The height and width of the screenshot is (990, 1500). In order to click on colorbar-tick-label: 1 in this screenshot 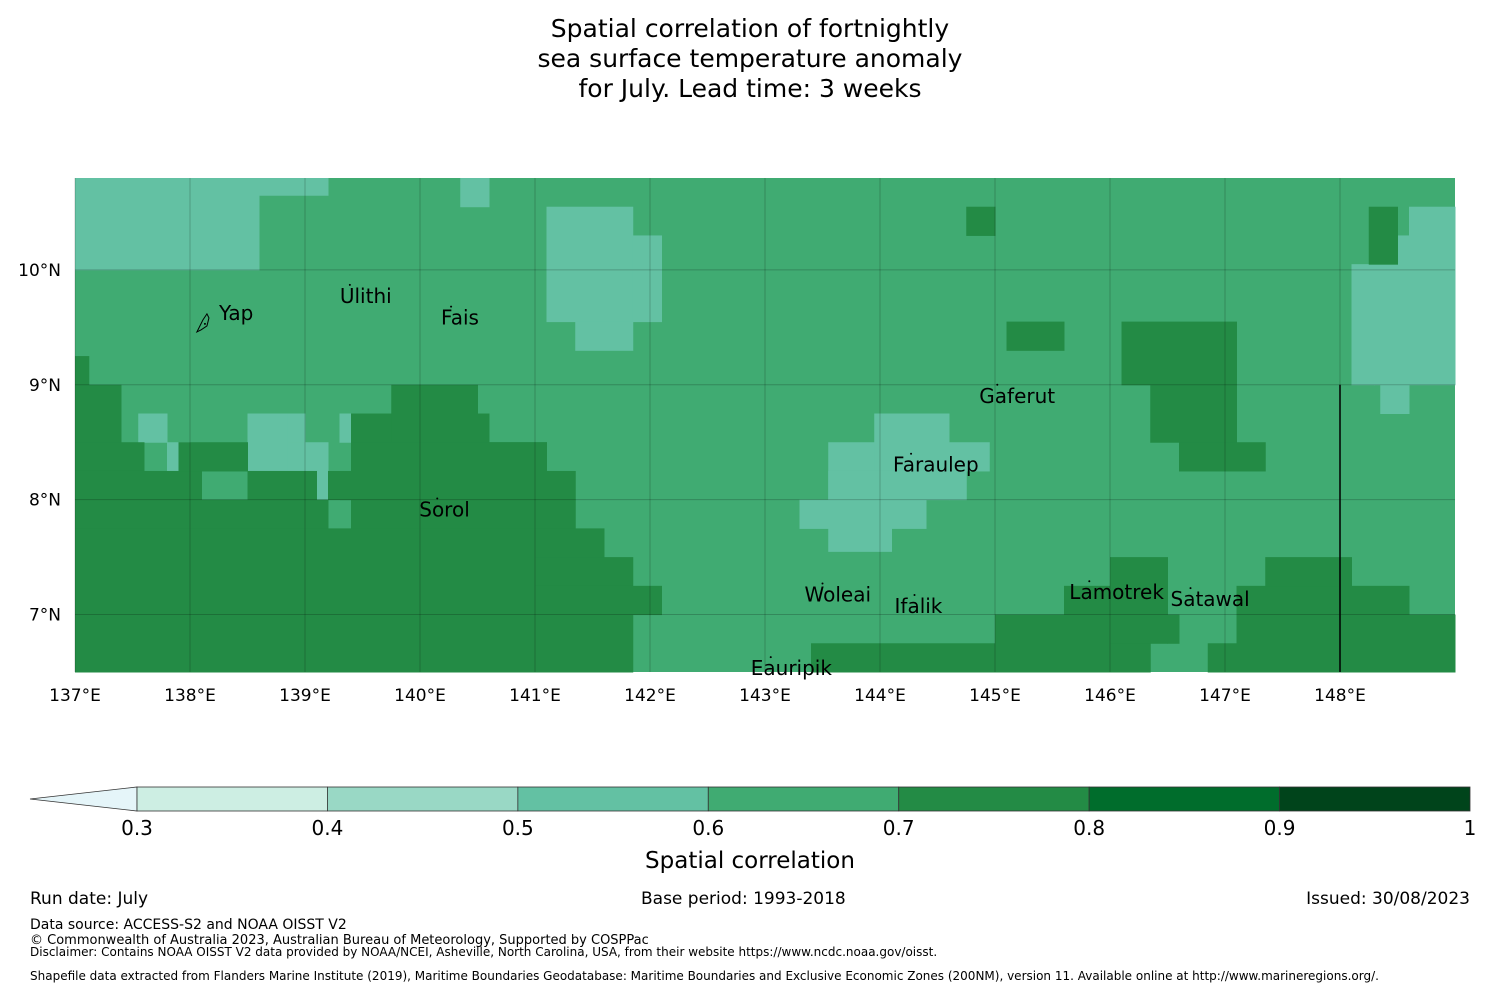, I will do `click(1470, 828)`.